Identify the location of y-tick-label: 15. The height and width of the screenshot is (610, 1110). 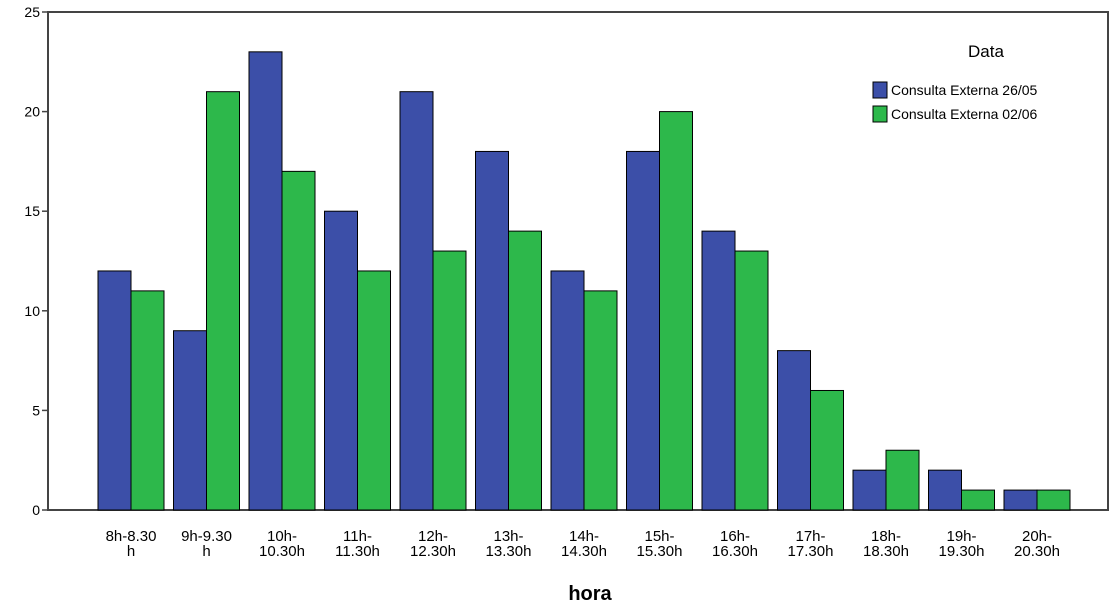
(32, 211).